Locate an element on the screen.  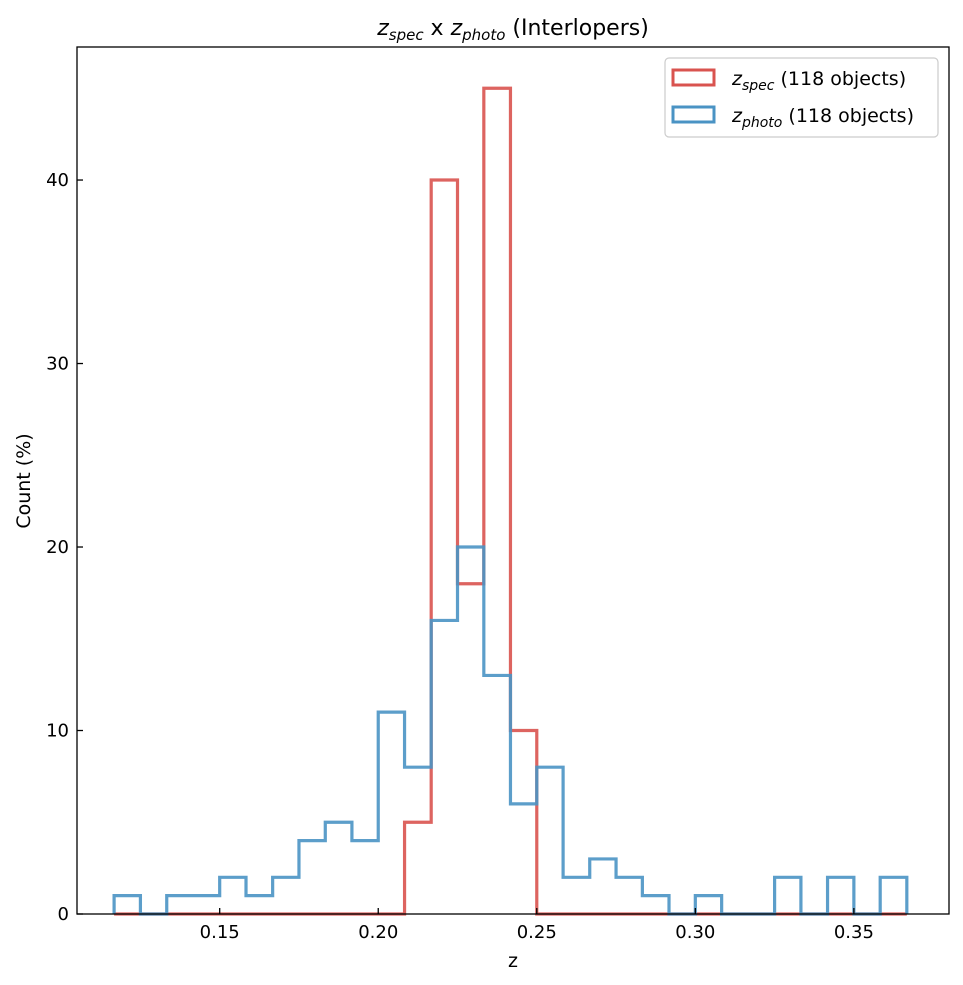
y-tick-label: 10 is located at coordinates (57, 731).